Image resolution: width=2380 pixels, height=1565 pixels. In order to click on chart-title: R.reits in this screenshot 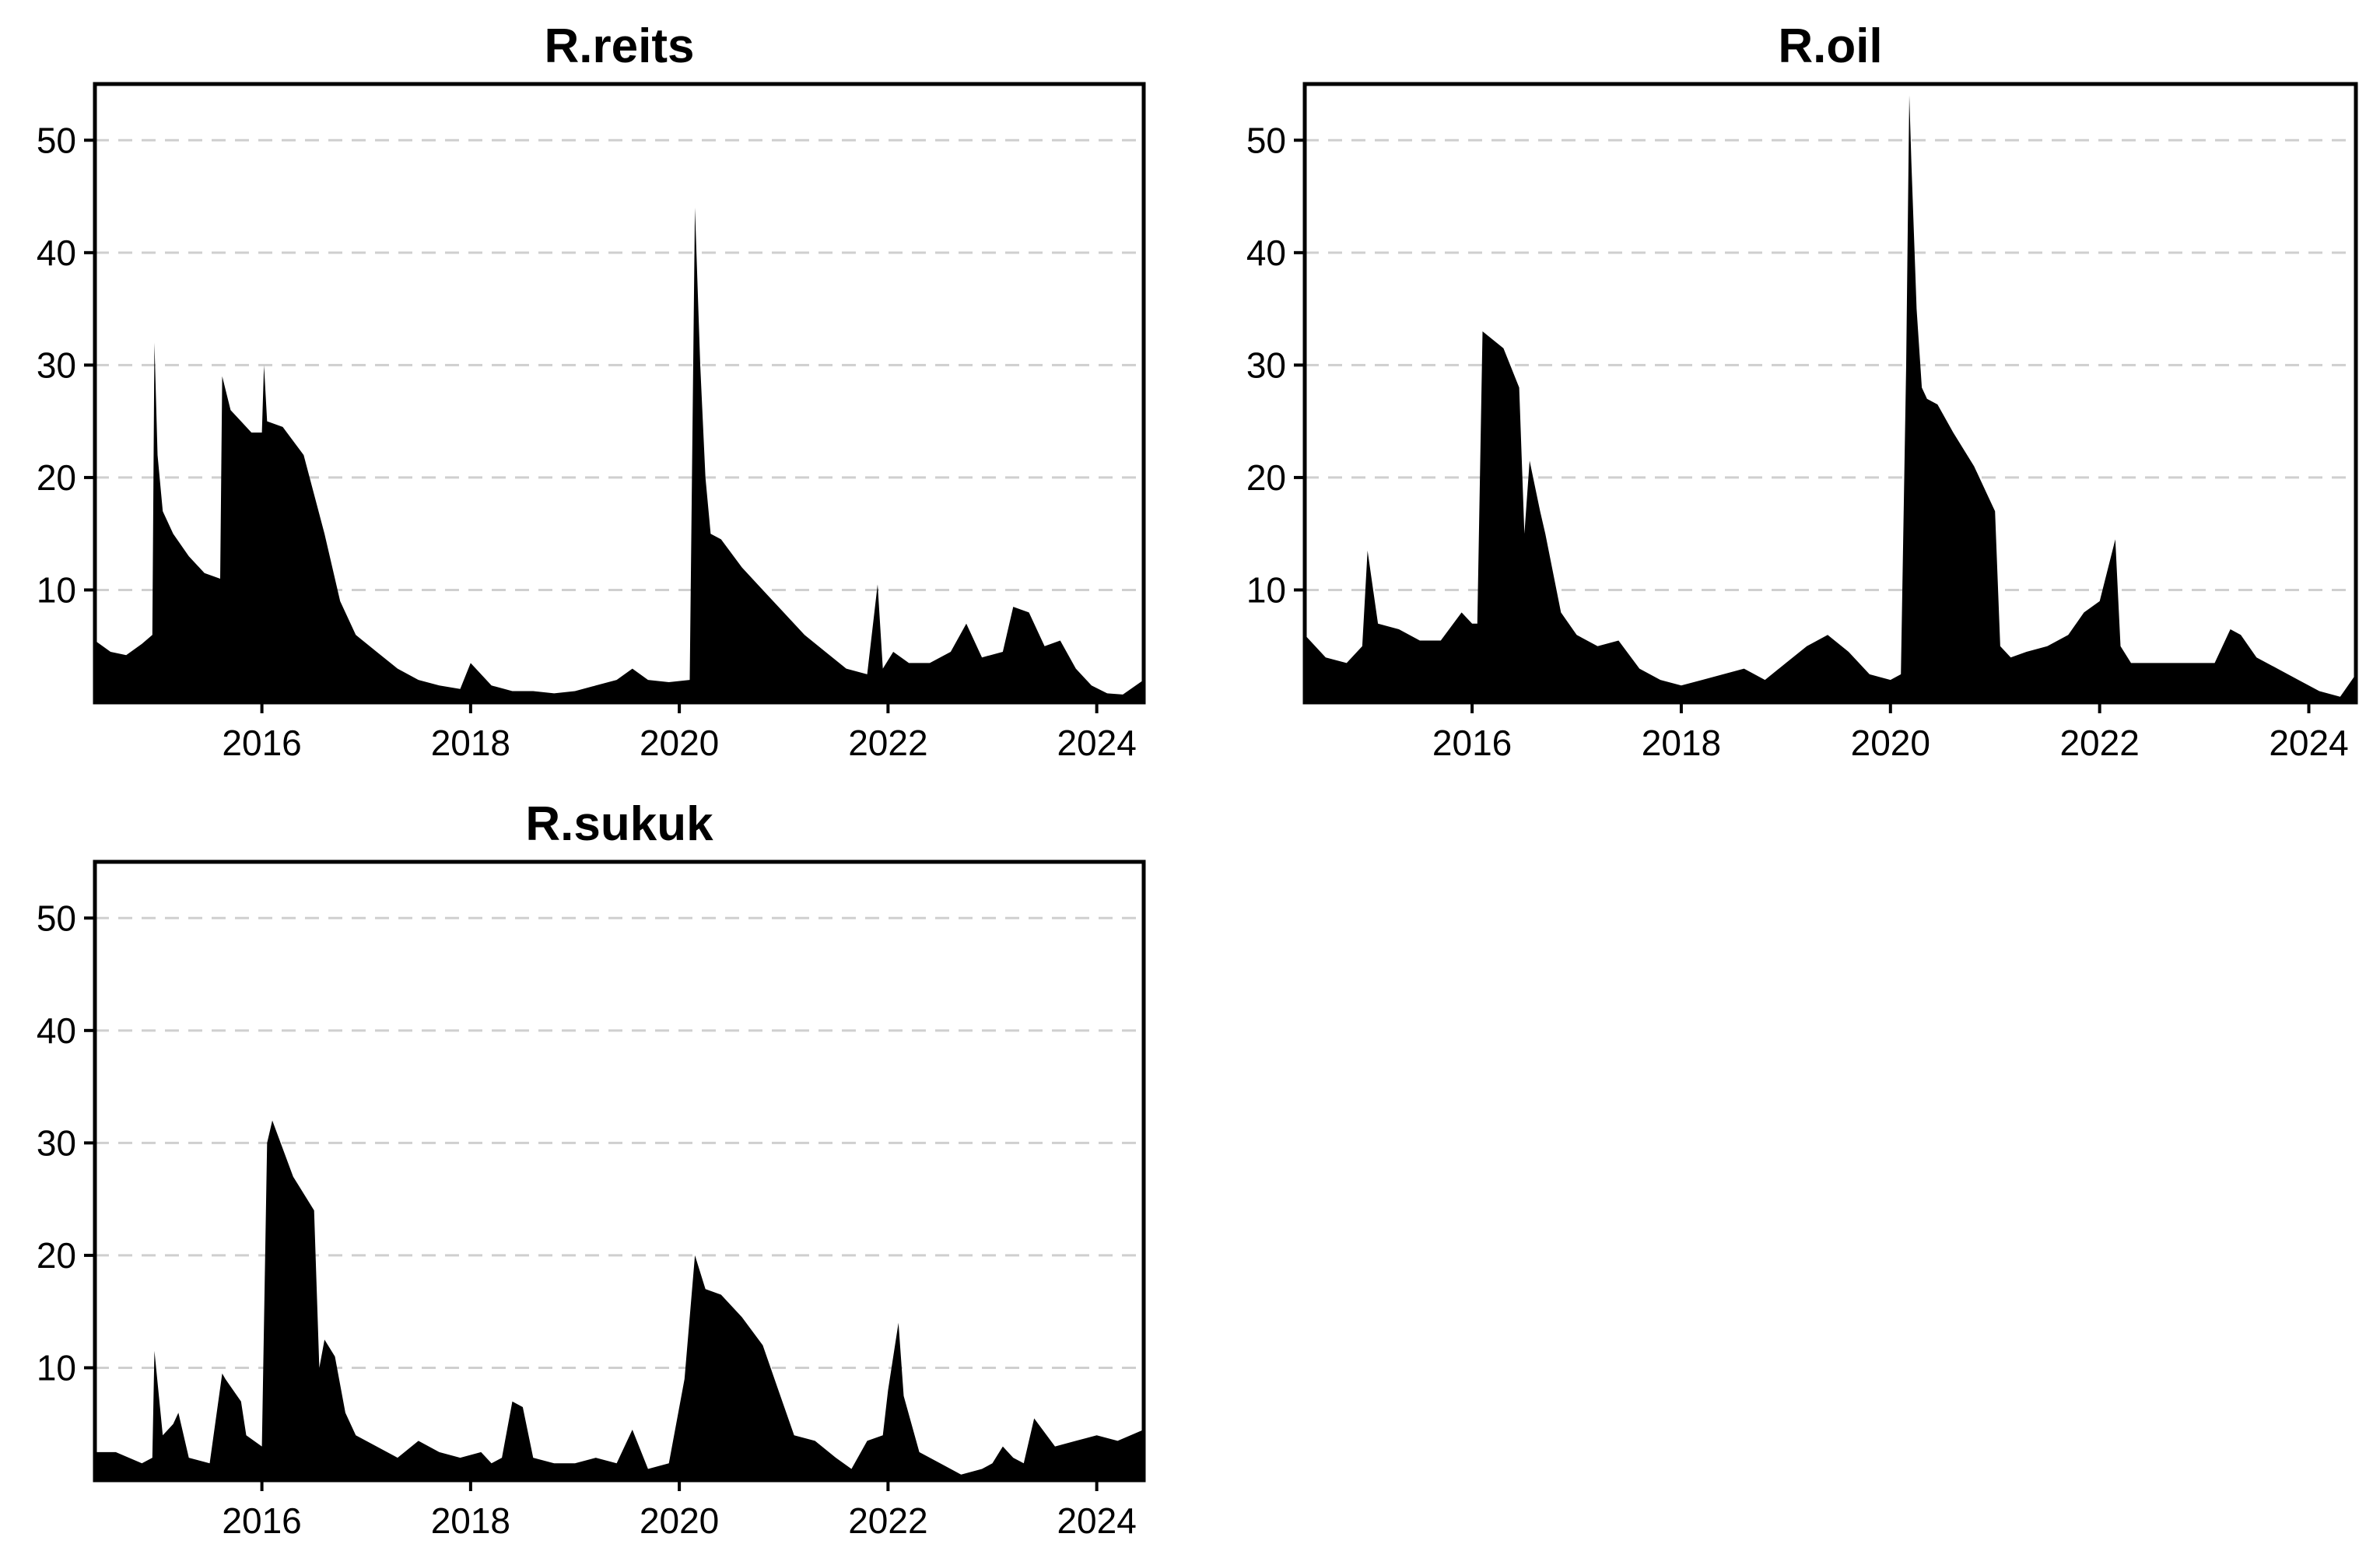, I will do `click(620, 46)`.